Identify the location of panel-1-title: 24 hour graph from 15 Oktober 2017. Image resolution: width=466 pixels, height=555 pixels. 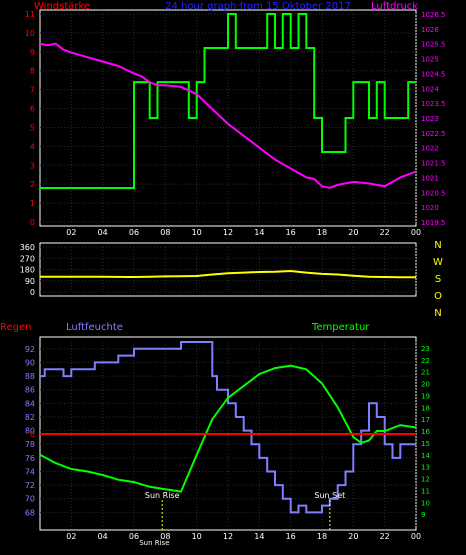
(258, 6).